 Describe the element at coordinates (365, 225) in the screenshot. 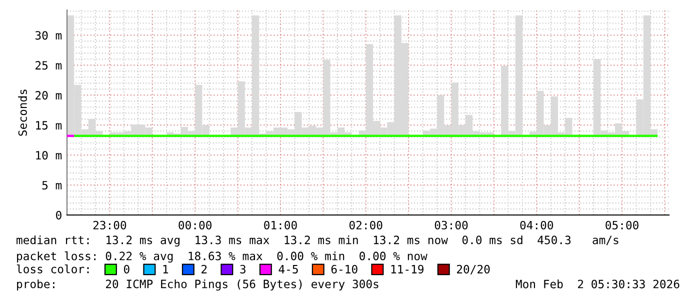

I see `x-tick-label: 02:00` at that location.